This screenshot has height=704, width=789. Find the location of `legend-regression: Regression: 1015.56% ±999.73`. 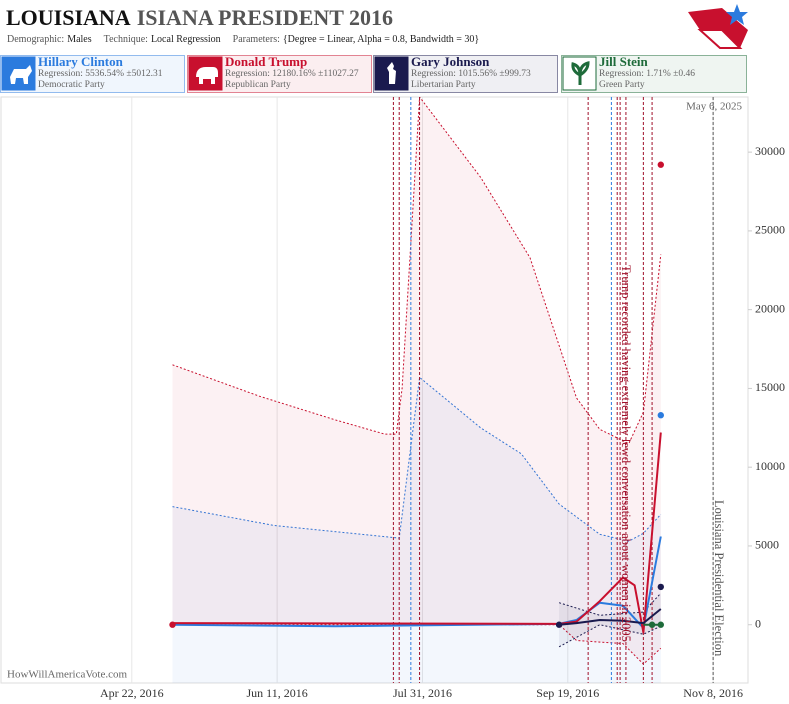

legend-regression: Regression: 1015.56% ±999.73 is located at coordinates (471, 74).